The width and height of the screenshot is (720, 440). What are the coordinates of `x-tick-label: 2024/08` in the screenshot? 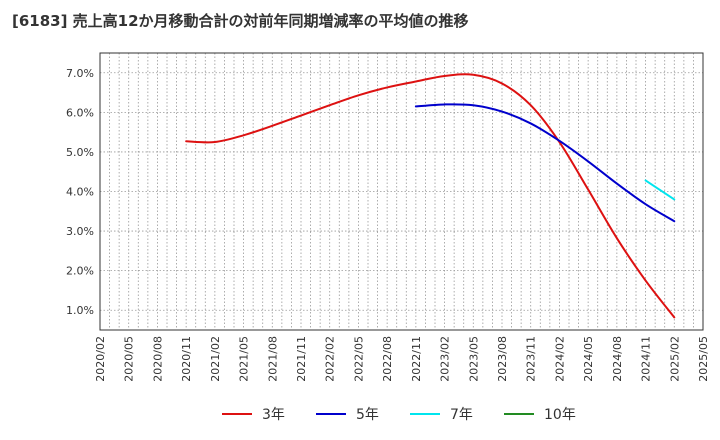 It's located at (617, 359).